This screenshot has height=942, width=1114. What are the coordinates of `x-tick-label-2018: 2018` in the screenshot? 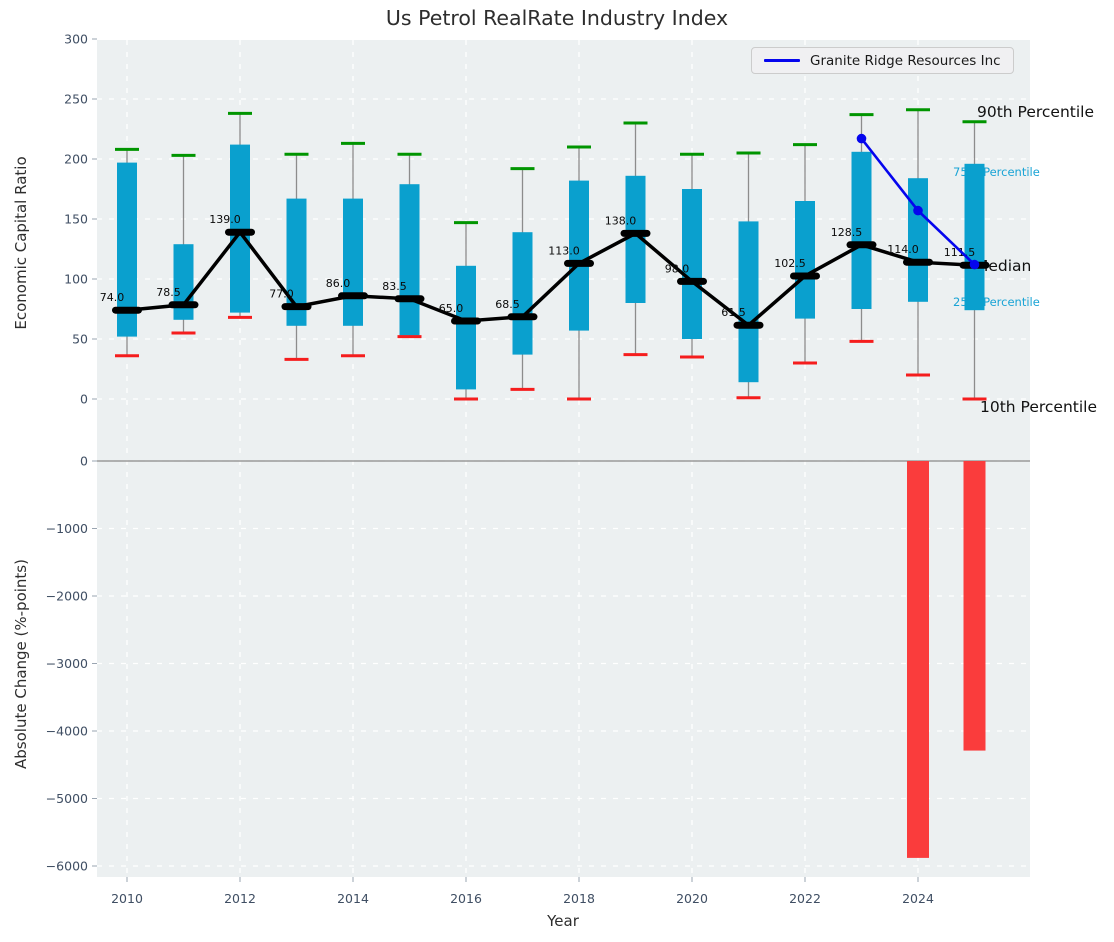 It's located at (579, 898).